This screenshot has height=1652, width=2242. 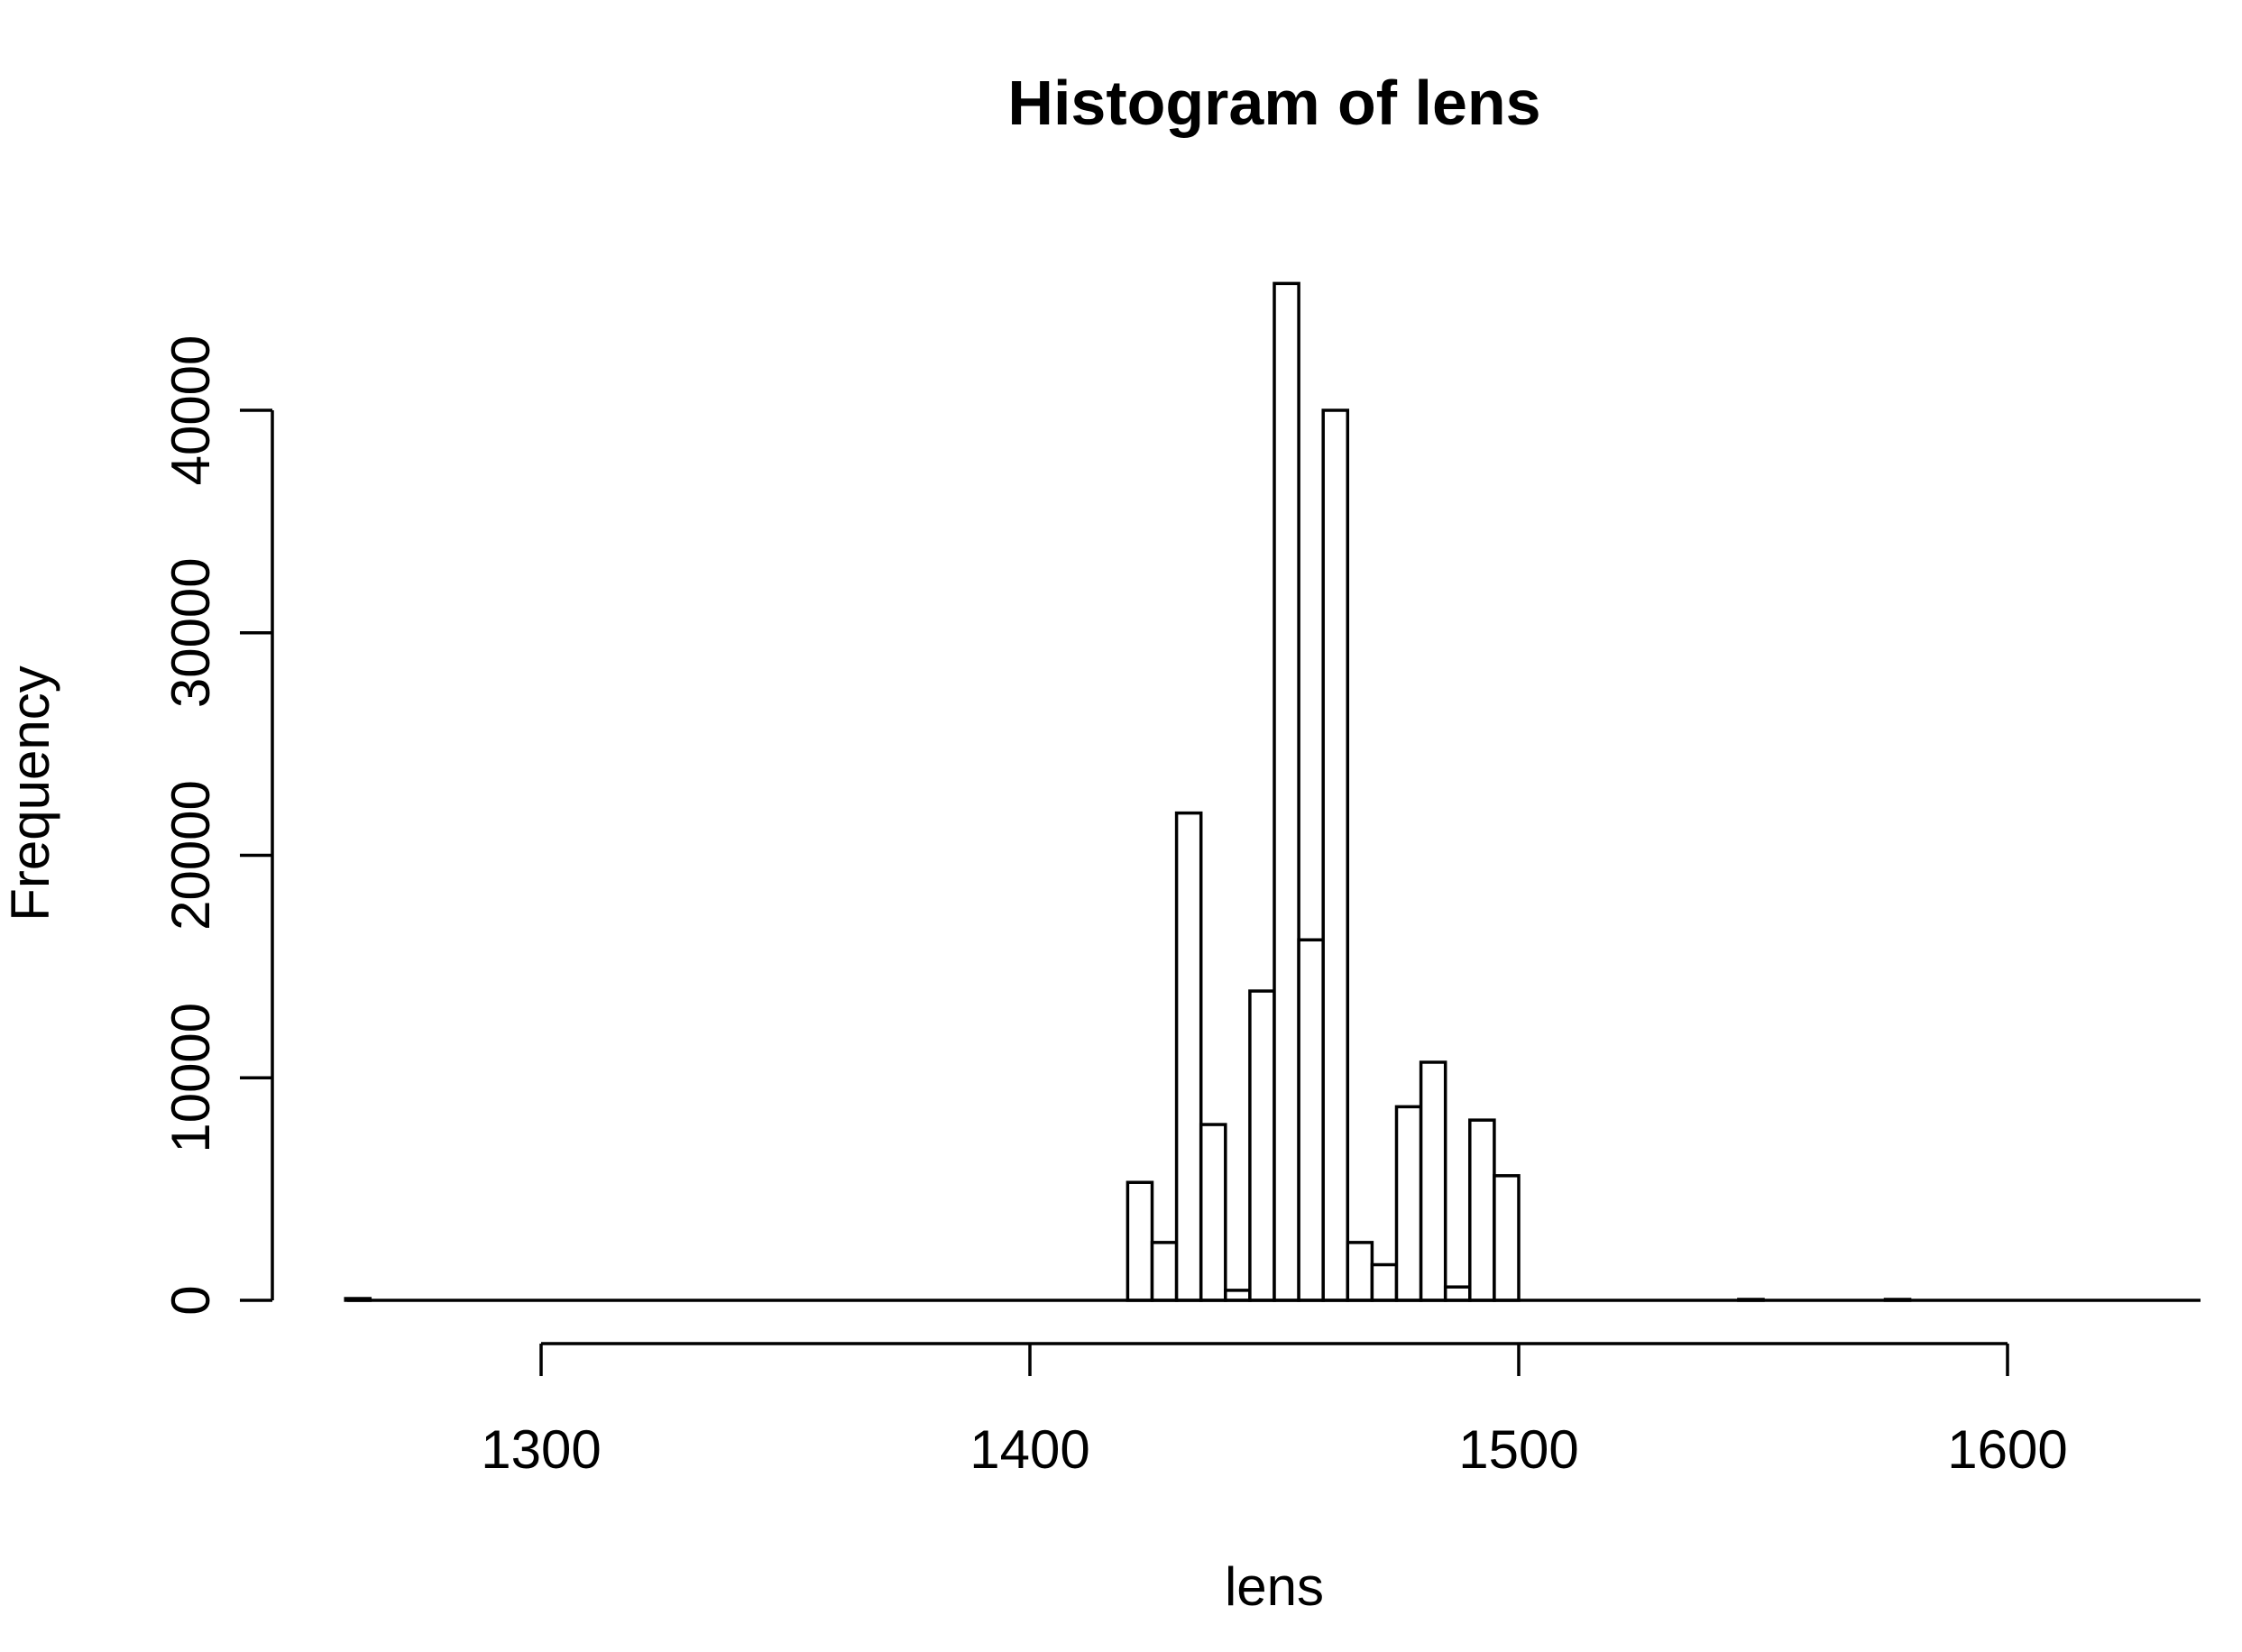 I want to click on y-tick-label: 0, so click(x=191, y=1300).